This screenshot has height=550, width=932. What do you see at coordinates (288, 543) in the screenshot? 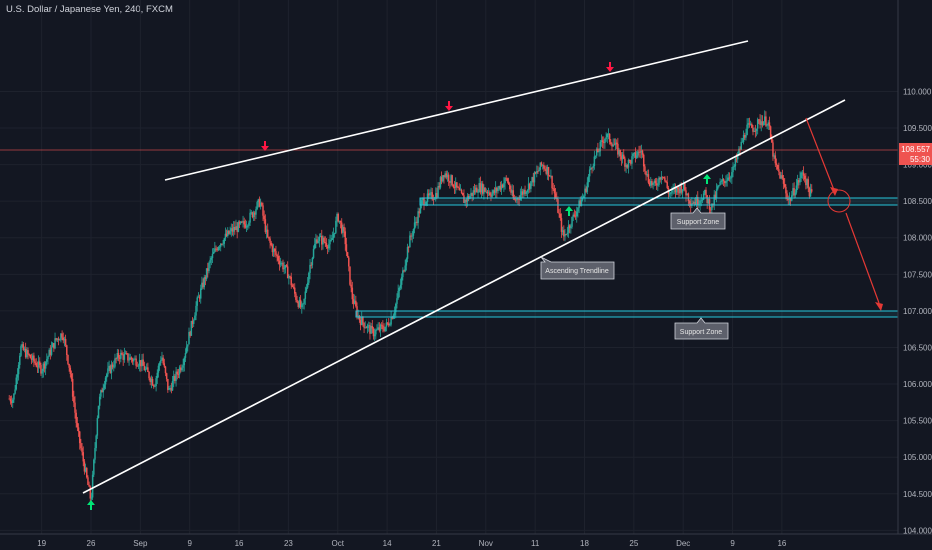
I see `x-tick-label: 23` at bounding box center [288, 543].